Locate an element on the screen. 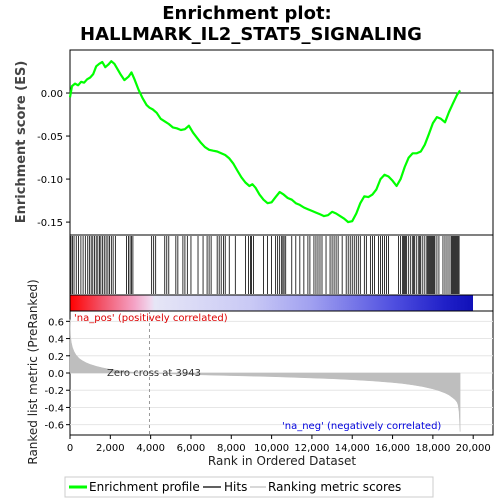 The height and width of the screenshot is (500, 500). metric-ytick-label: -0.4 is located at coordinates (54, 408).